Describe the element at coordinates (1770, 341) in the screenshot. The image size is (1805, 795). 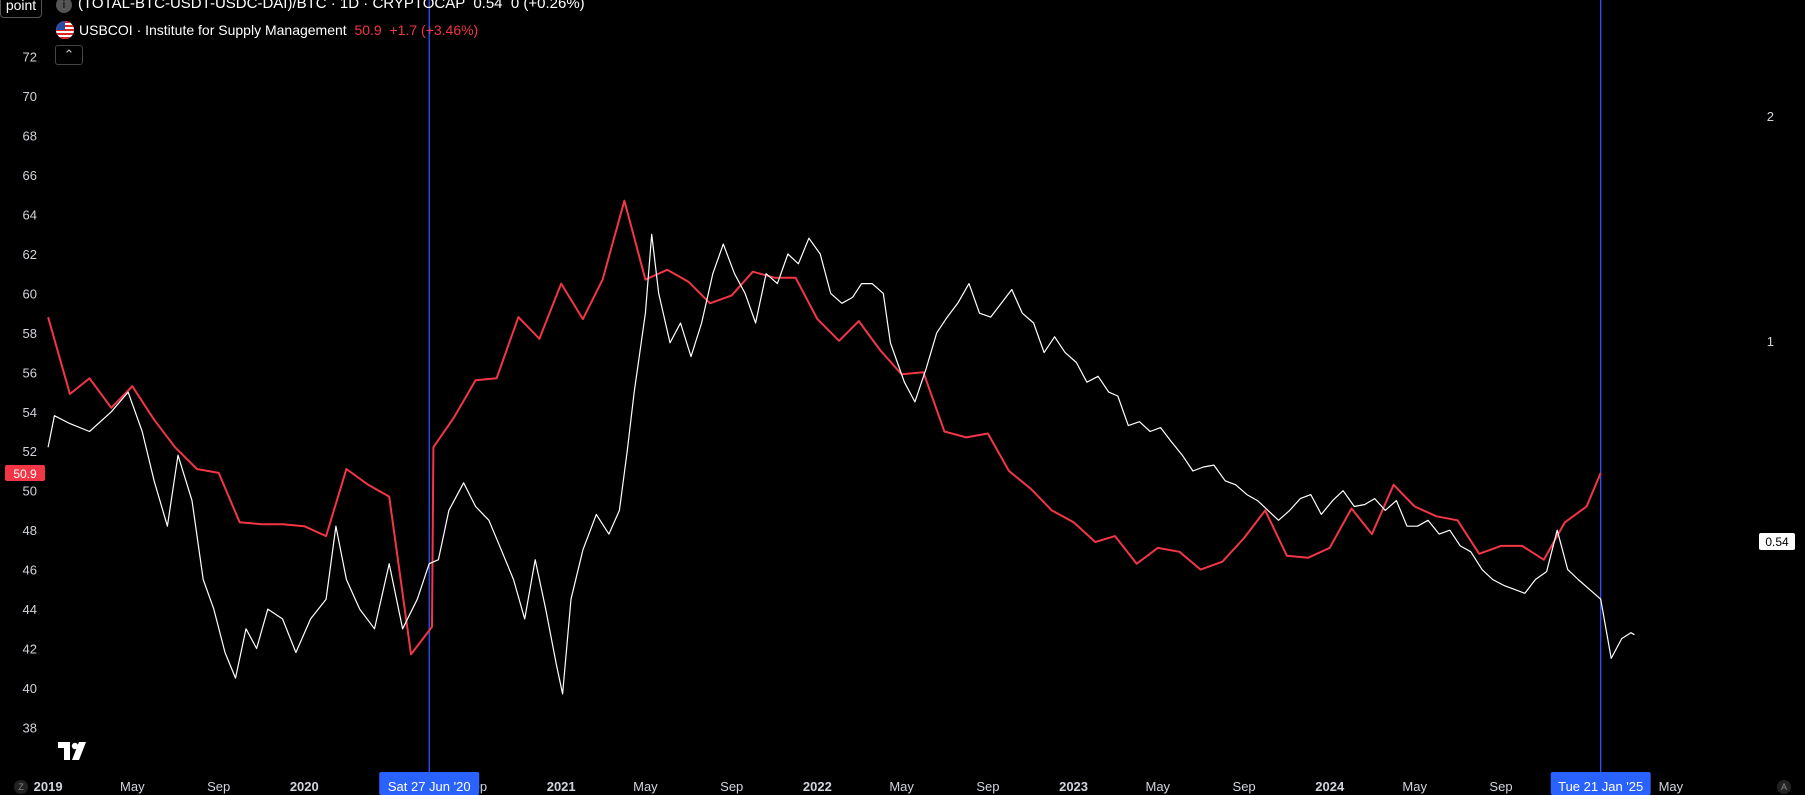
I see `right-y-tick-label: 1` at that location.